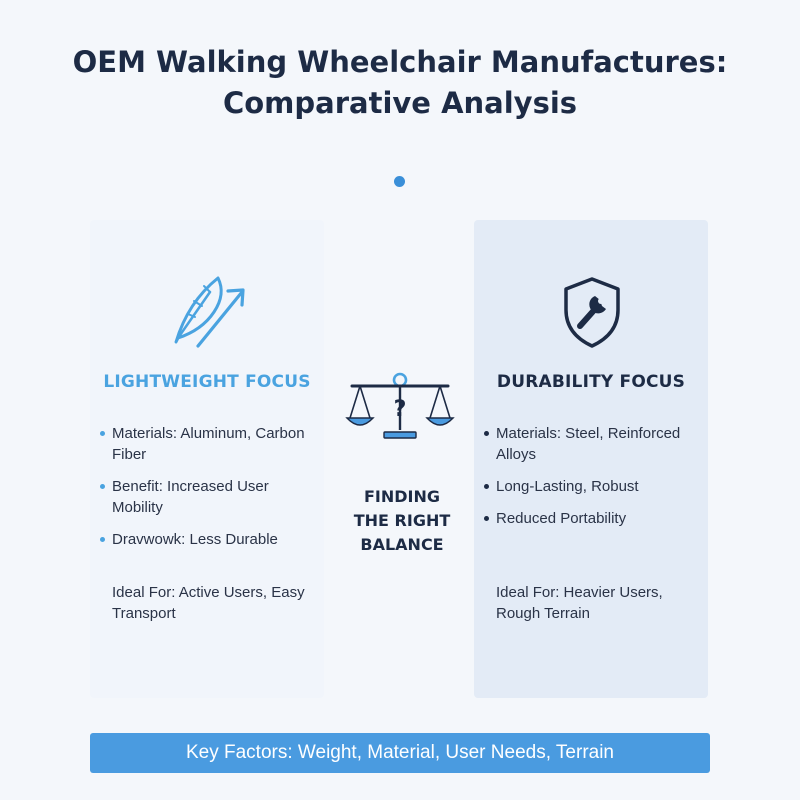 This screenshot has height=800, width=800. What do you see at coordinates (593, 518) in the screenshot?
I see `list-item: Reduced Portability` at bounding box center [593, 518].